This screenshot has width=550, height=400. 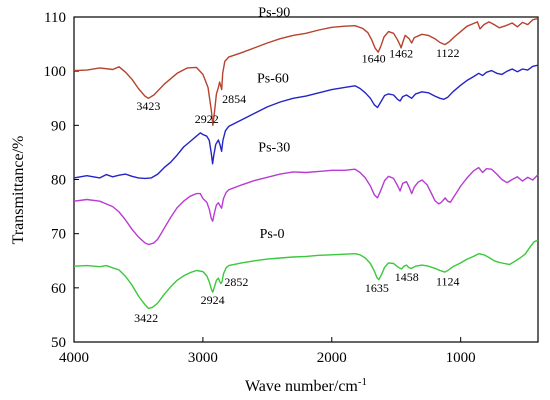 I want to click on y-tick-label: 70, so click(x=58, y=235).